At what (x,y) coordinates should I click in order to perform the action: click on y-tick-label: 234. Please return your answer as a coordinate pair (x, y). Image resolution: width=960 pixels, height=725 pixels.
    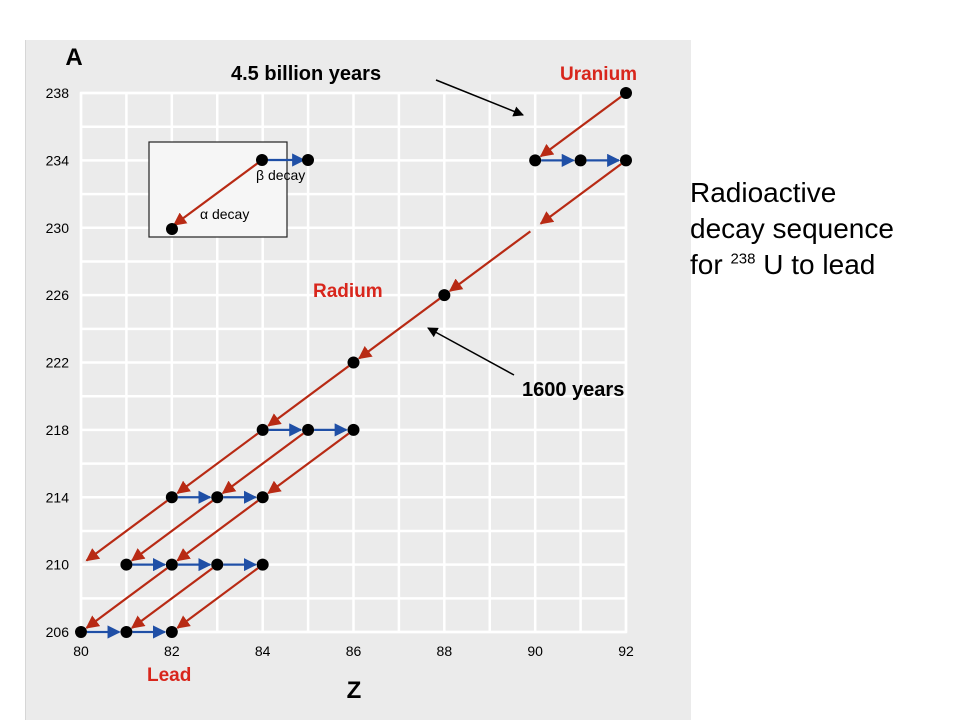
    Looking at the image, I should click on (58, 160).